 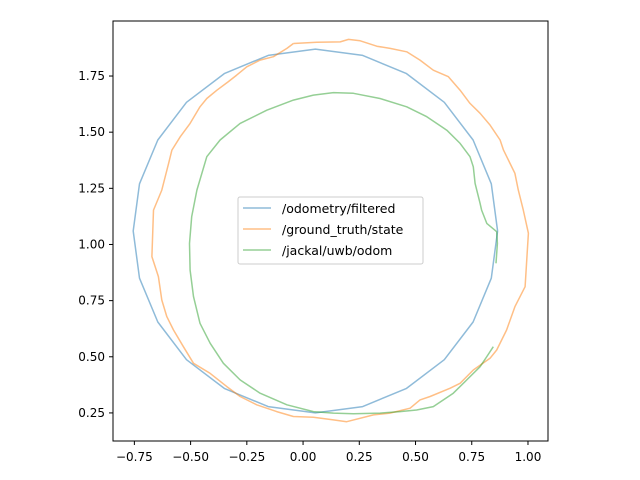 I want to click on legend-entry: /jackal/uwb/odom, so click(x=317, y=250).